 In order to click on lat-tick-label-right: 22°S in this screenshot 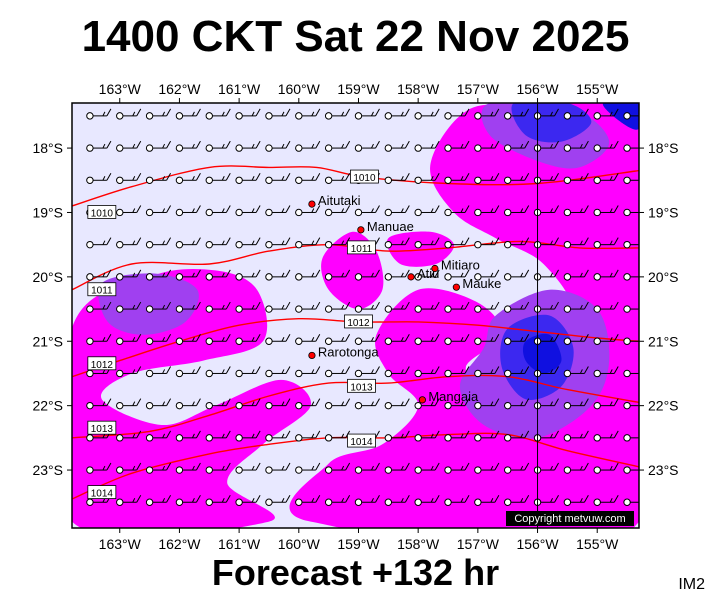, I will do `click(663, 406)`.